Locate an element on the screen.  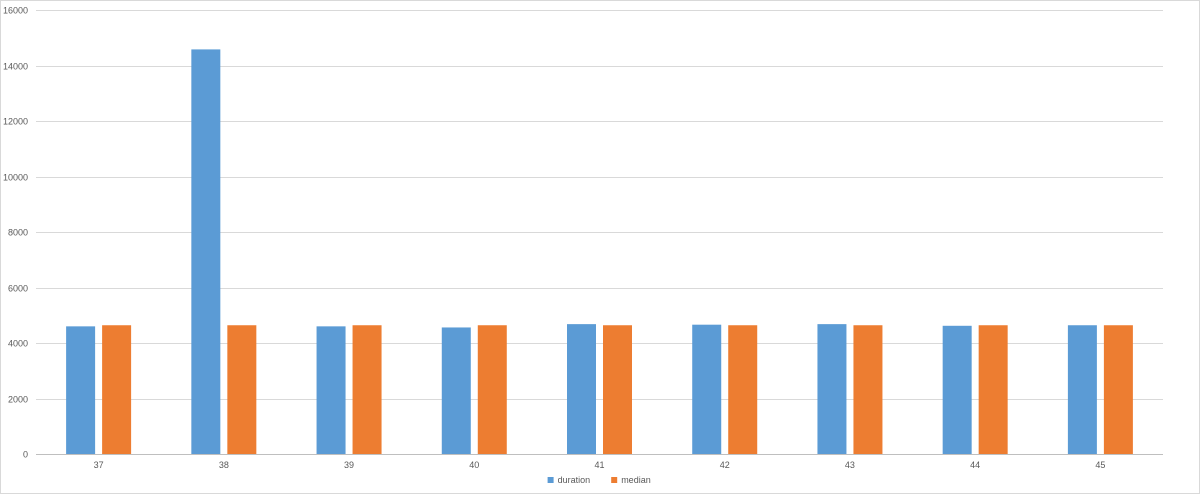
y-tick-label: 16000 is located at coordinates (15, 11).